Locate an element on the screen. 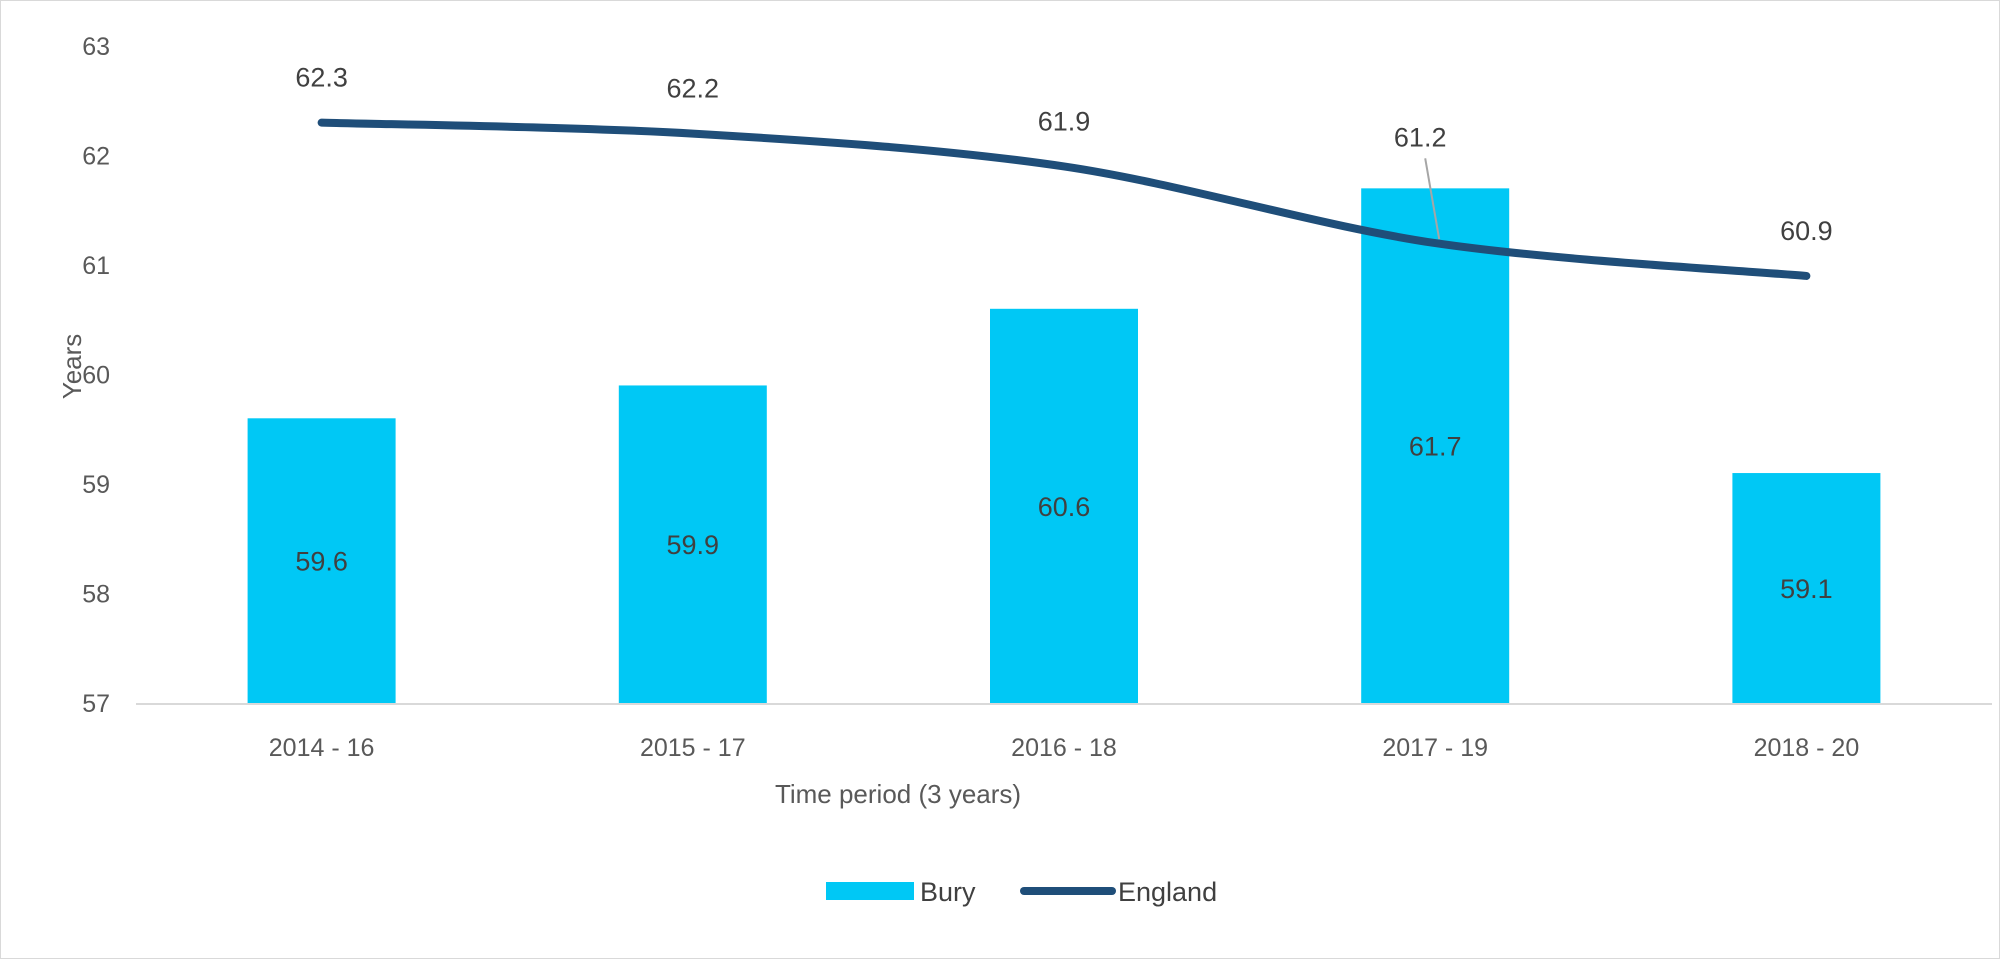 This screenshot has height=959, width=2000. bar-data-label: 59.6 is located at coordinates (321, 562).